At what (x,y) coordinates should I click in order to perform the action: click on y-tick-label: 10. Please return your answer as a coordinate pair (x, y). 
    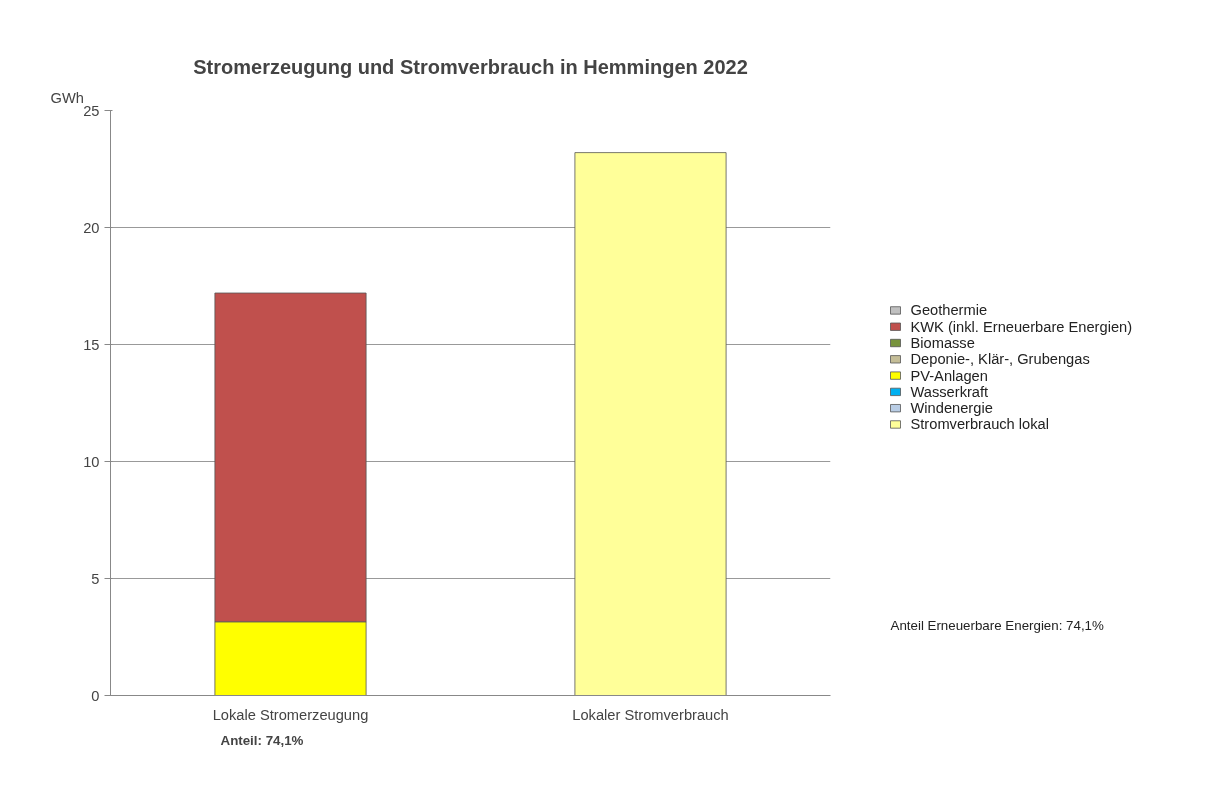
    Looking at the image, I should click on (91, 461).